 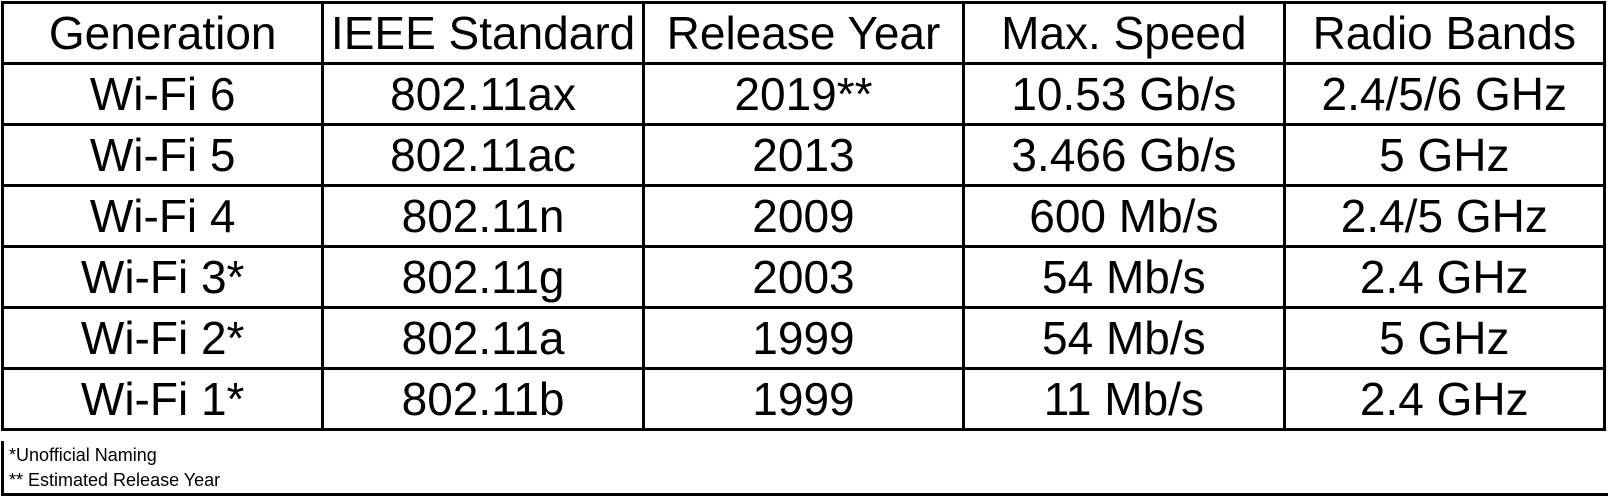 What do you see at coordinates (1444, 33) in the screenshot?
I see `header-radio-bands: Radio Bands` at bounding box center [1444, 33].